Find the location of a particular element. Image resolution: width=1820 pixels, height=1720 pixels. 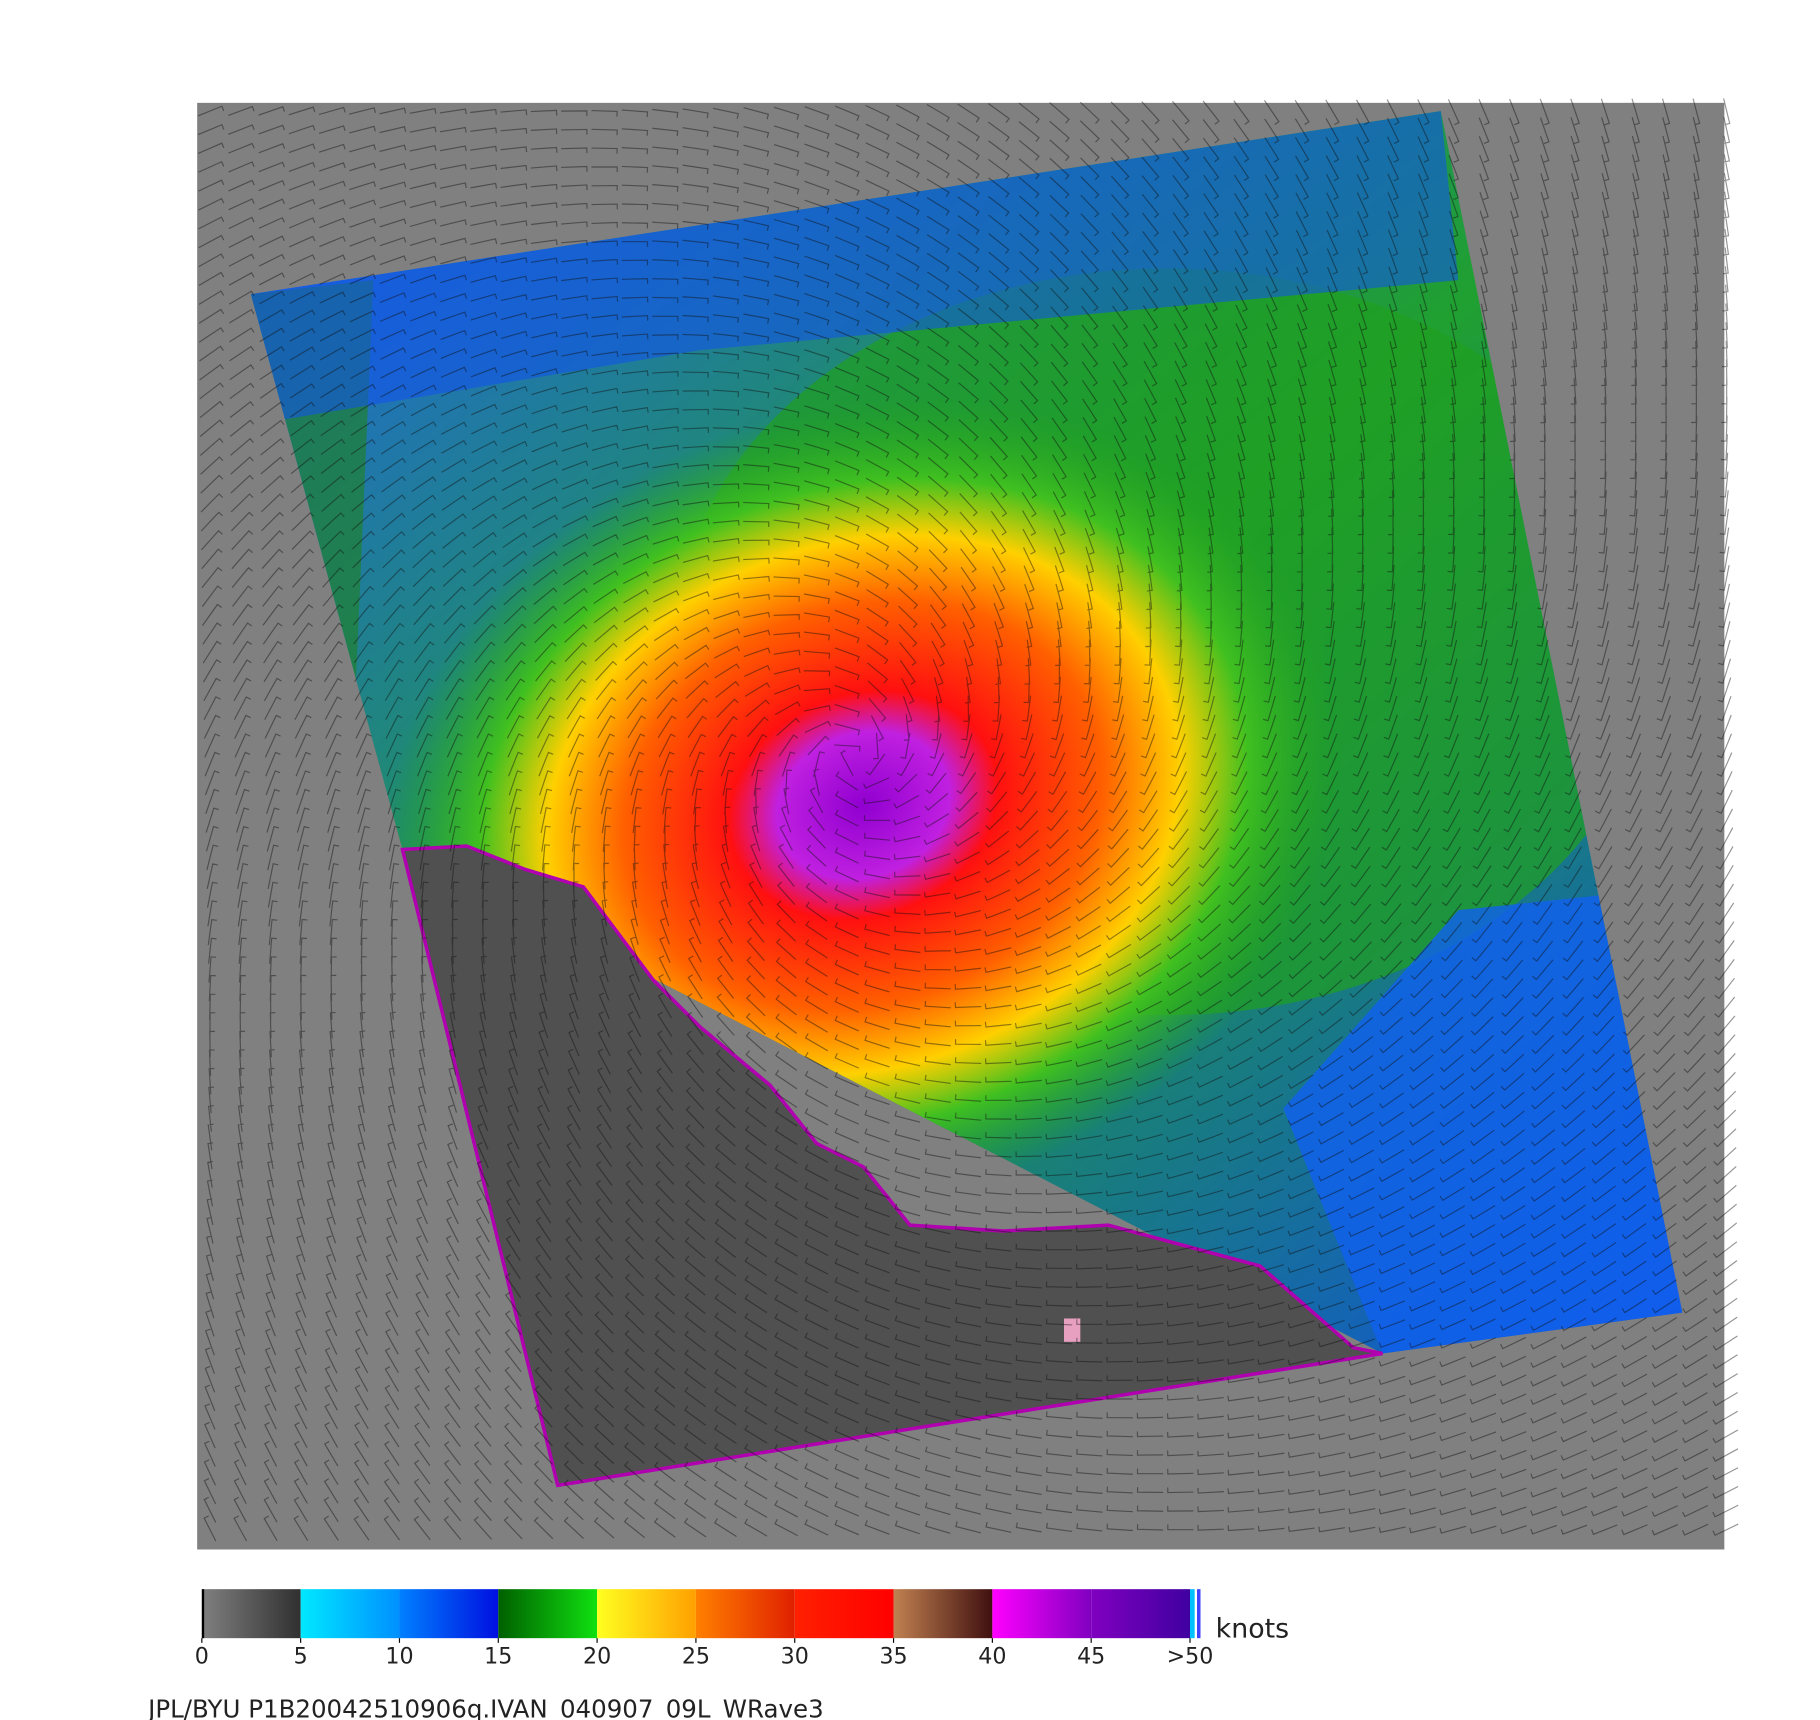

colorbar-tick-label: 45 is located at coordinates (1091, 1656).